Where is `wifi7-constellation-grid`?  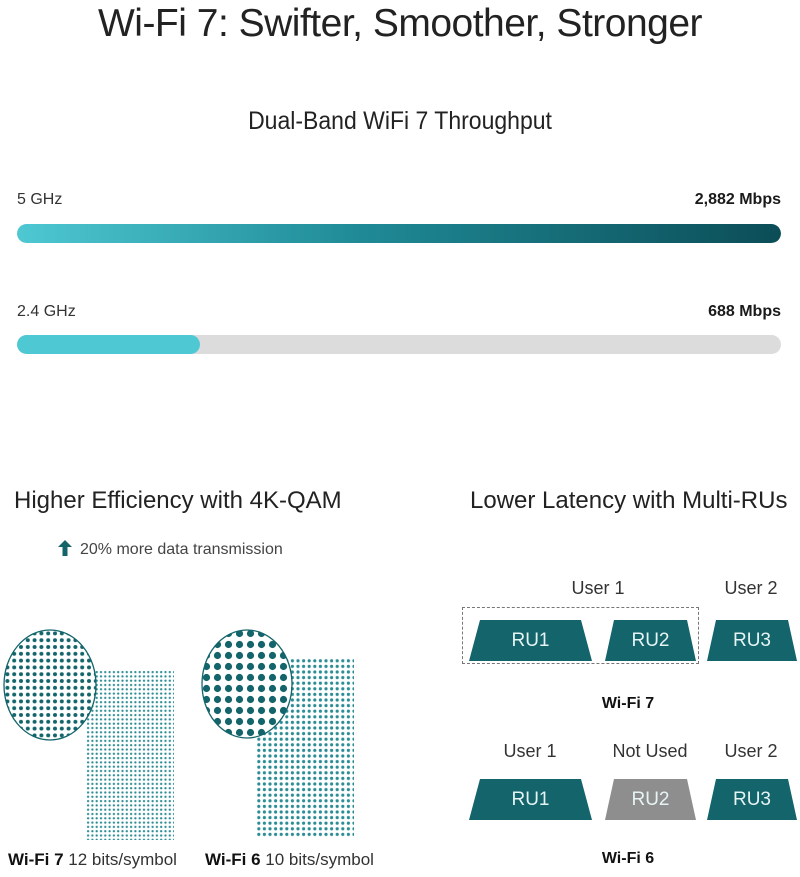
wifi7-constellation-grid is located at coordinates (130, 755).